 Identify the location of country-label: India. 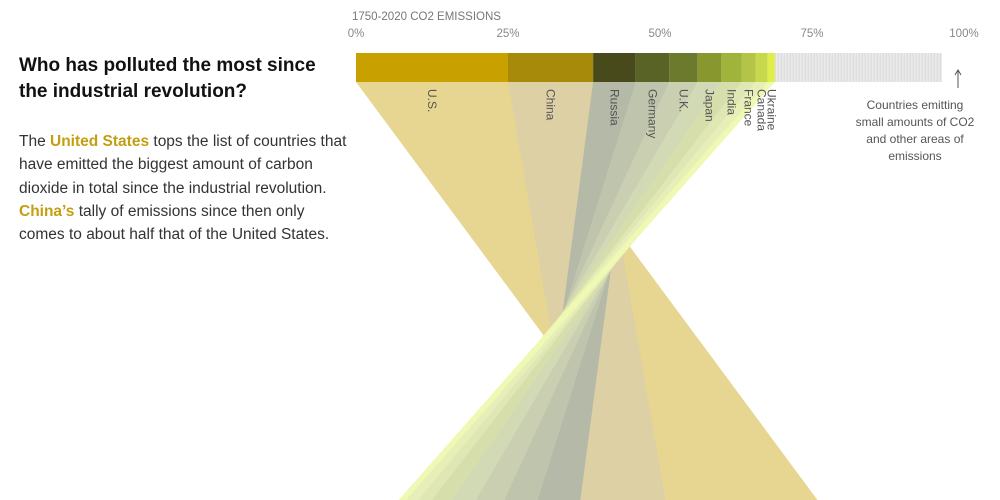
(731, 102).